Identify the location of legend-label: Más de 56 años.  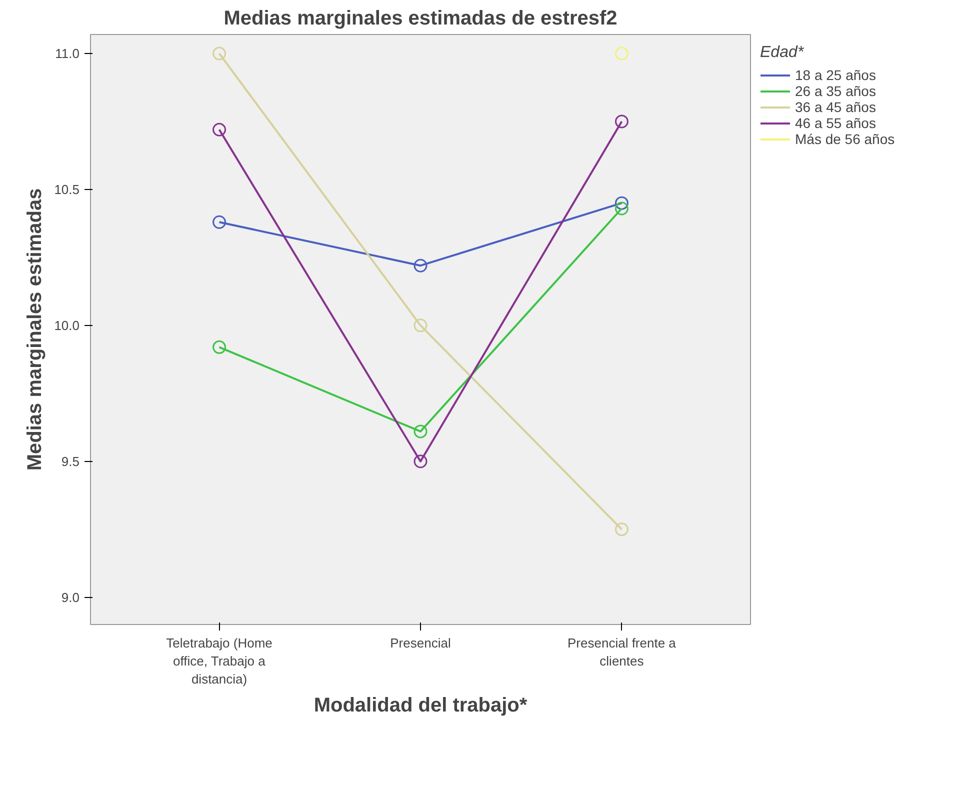
(845, 139).